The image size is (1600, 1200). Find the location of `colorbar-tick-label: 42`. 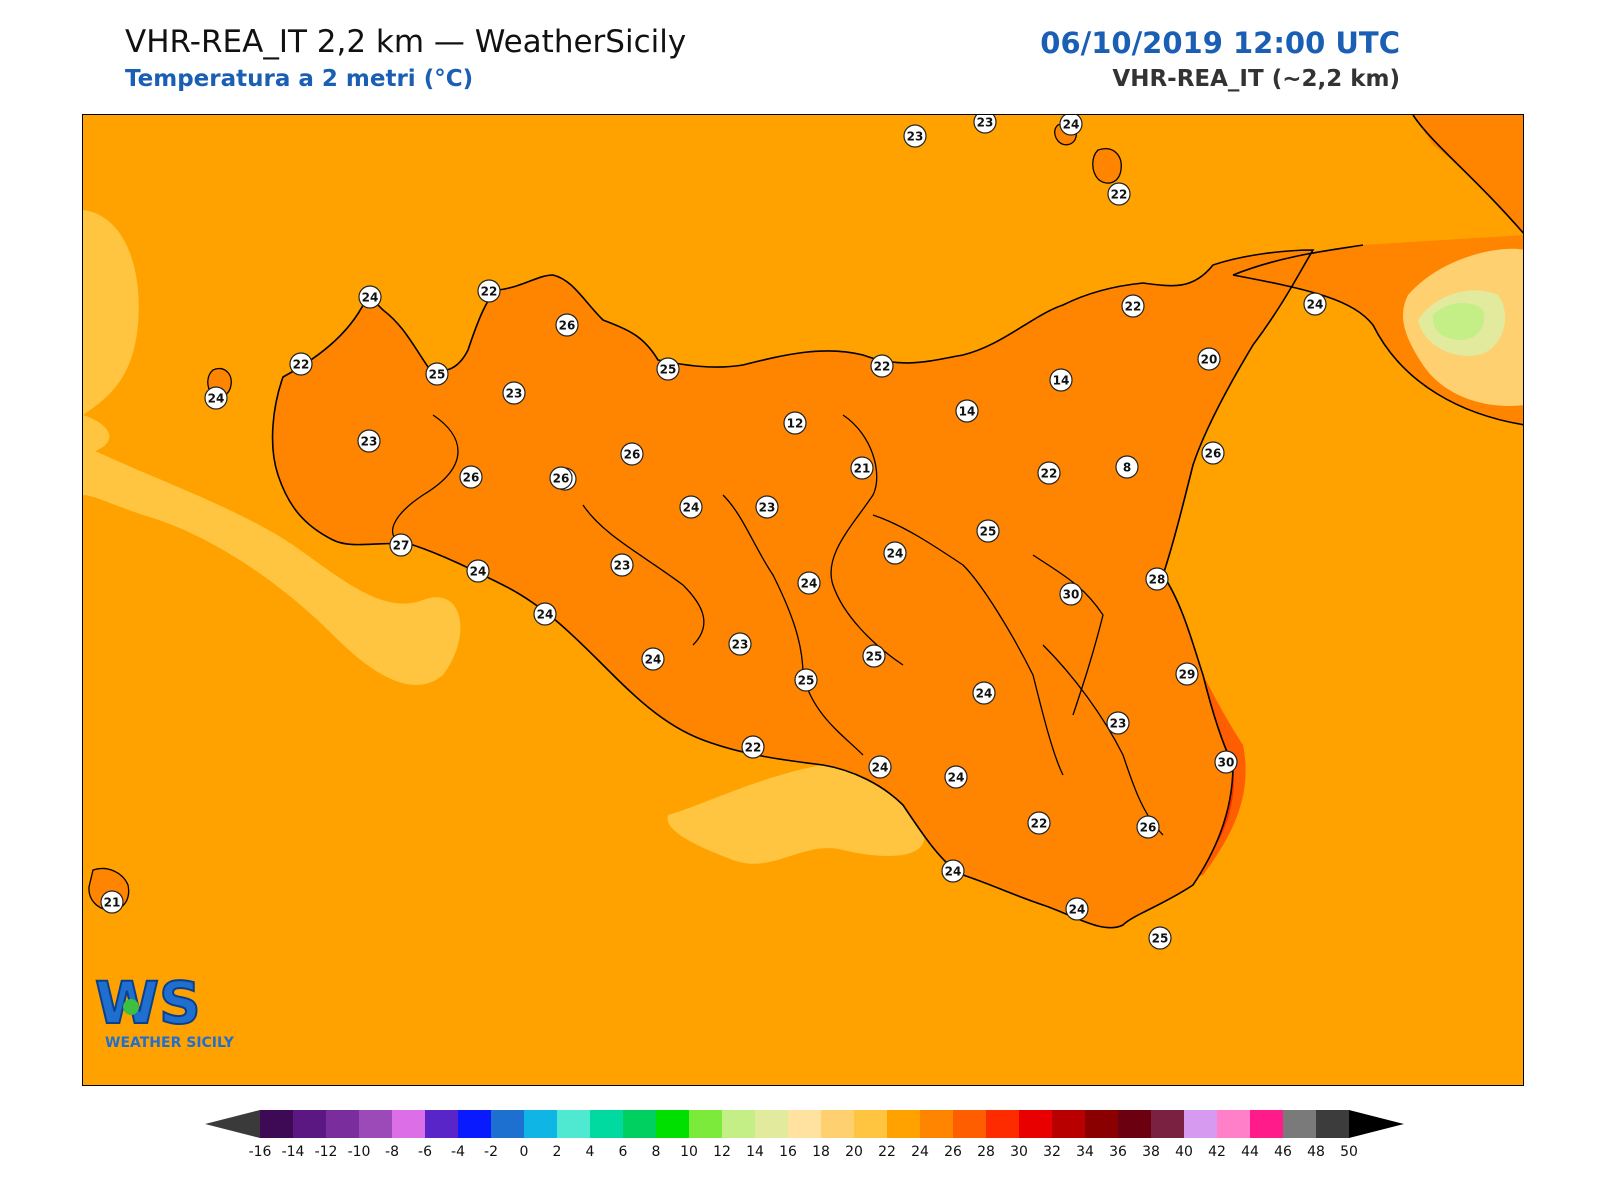

colorbar-tick-label: 42 is located at coordinates (1217, 1152).